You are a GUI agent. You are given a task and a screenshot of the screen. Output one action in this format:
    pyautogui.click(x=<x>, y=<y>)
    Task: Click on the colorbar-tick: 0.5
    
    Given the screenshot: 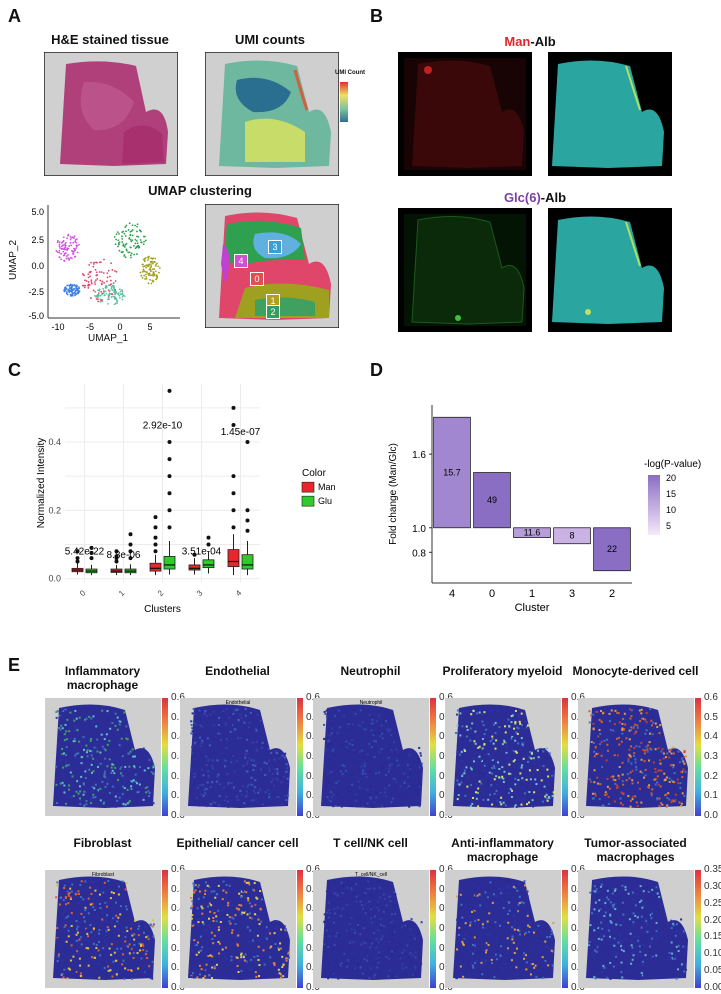 What is the action you would take?
    pyautogui.click(x=178, y=717)
    